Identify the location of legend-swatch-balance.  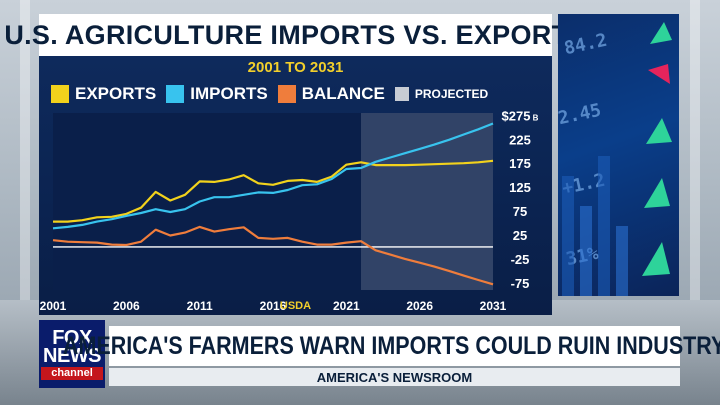
(286, 94).